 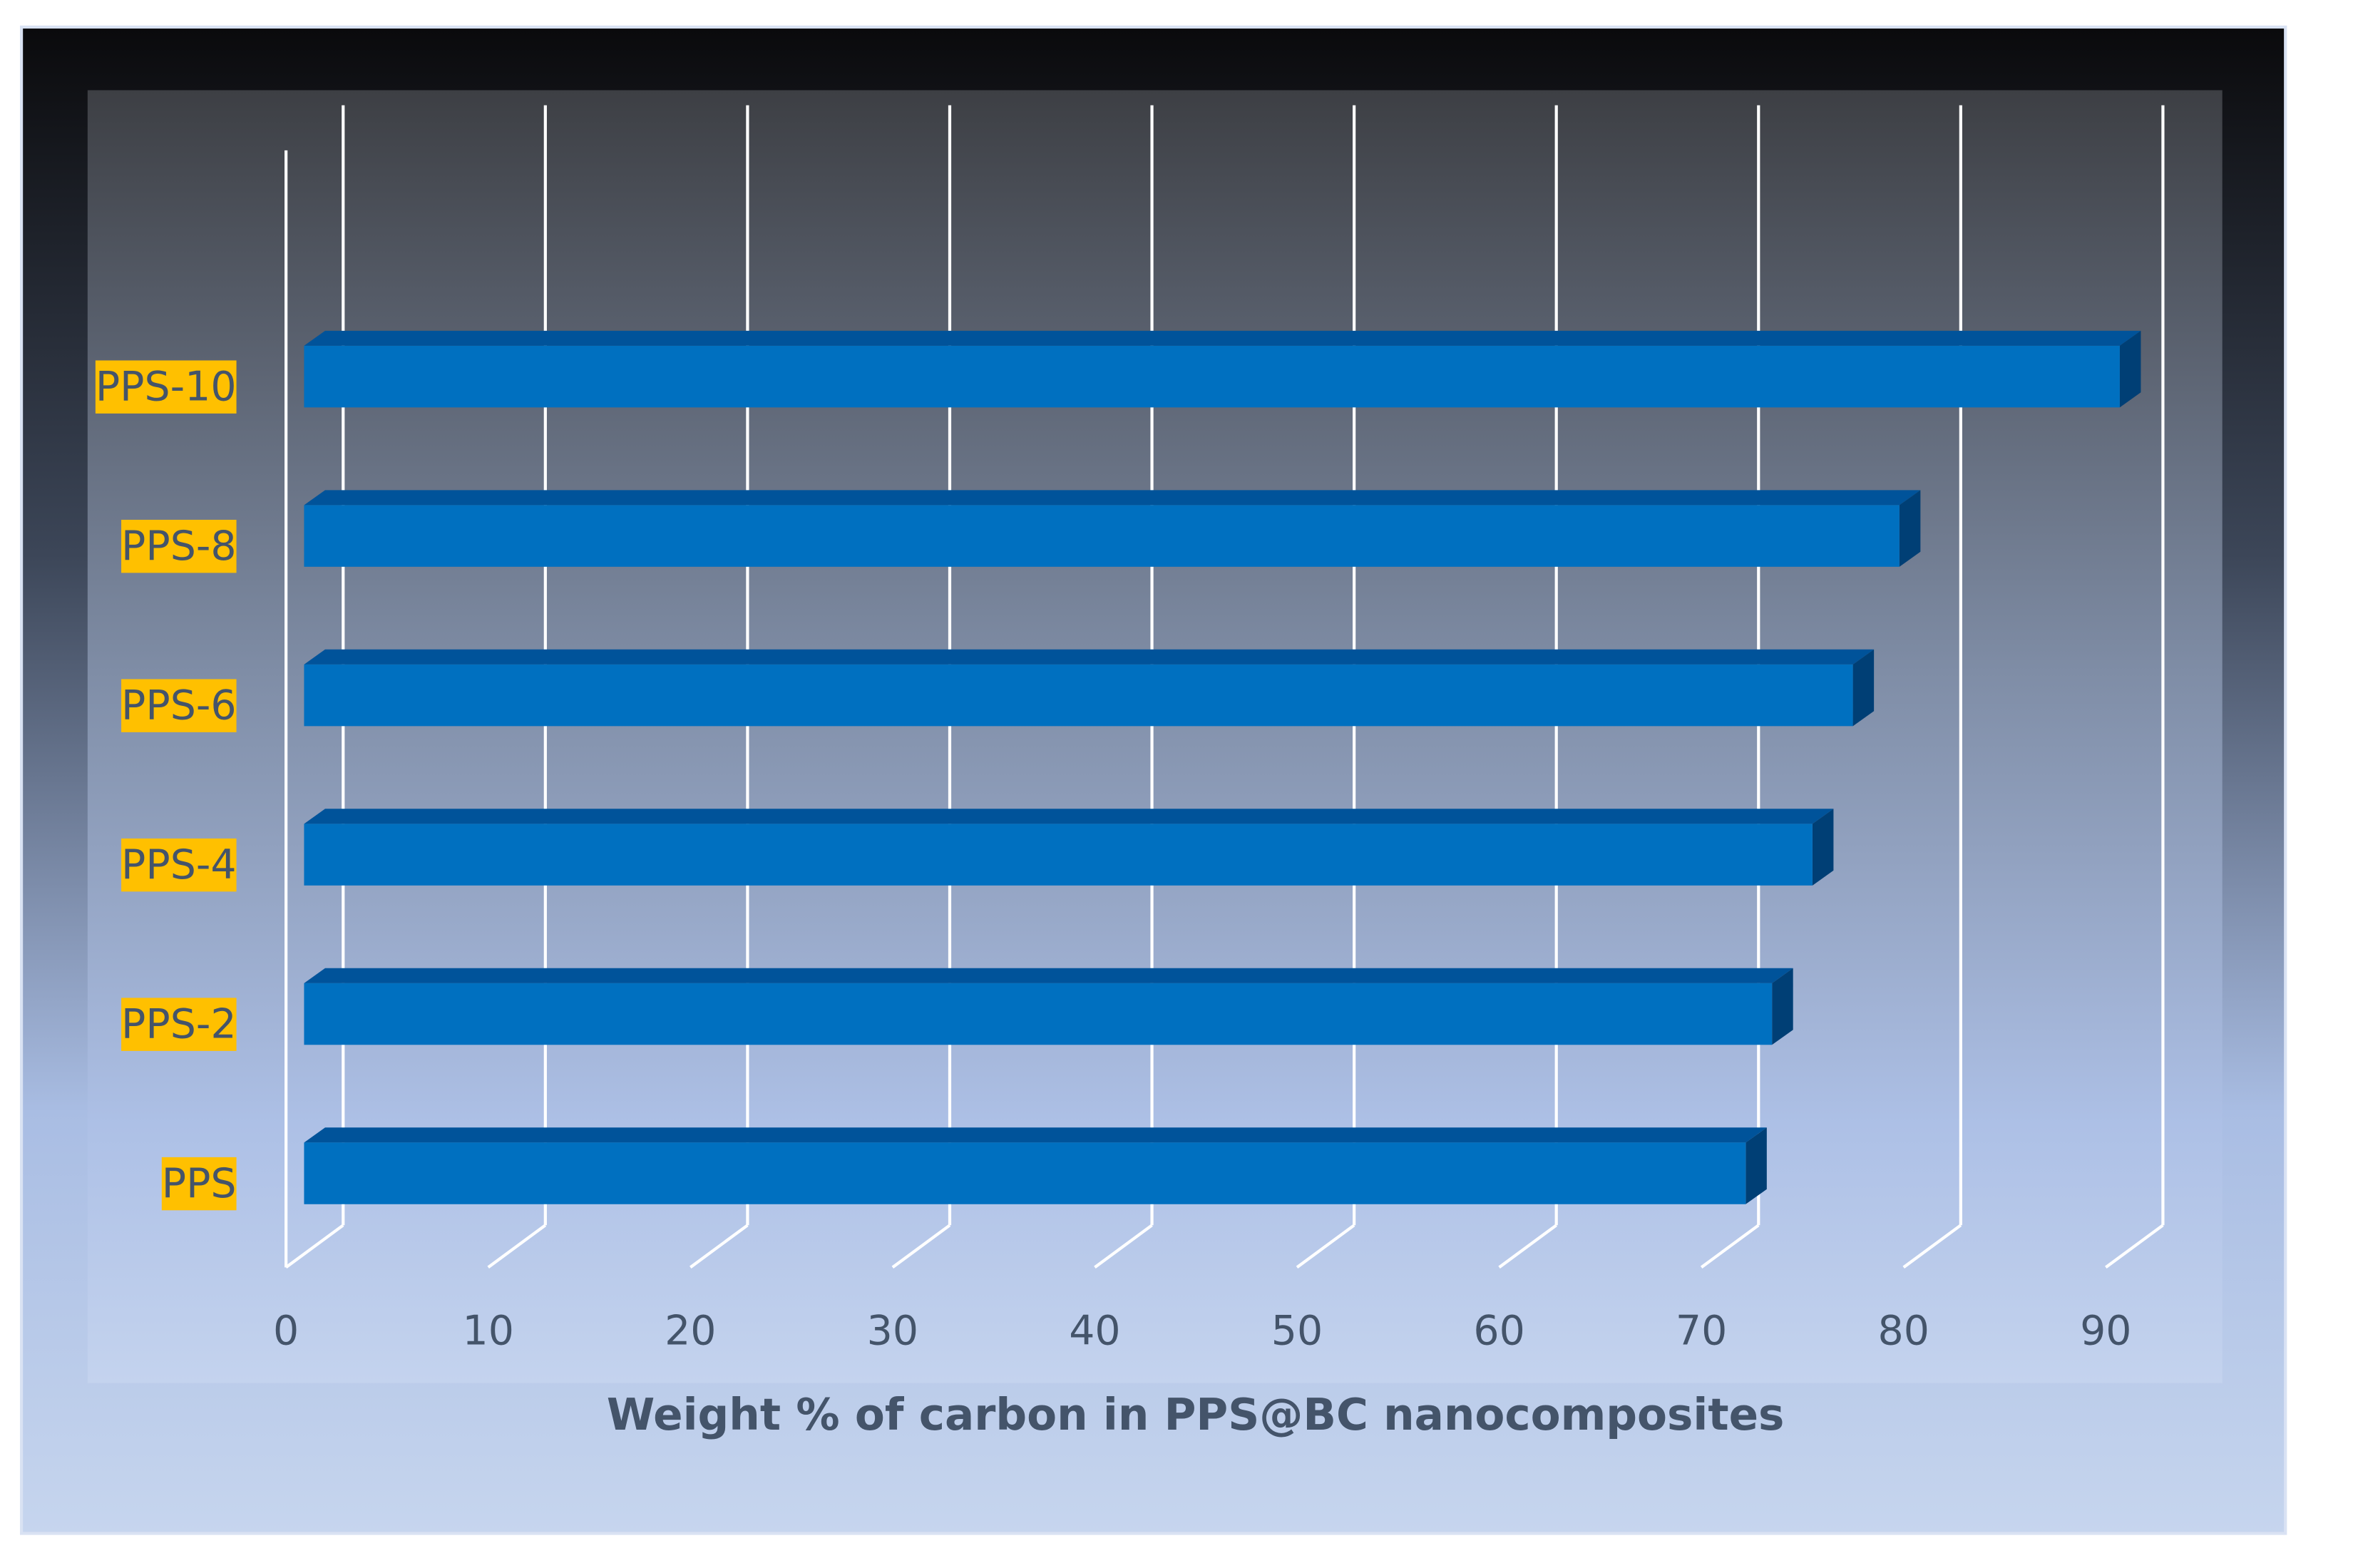 I want to click on x-tick-label: 70, so click(x=1702, y=1331).